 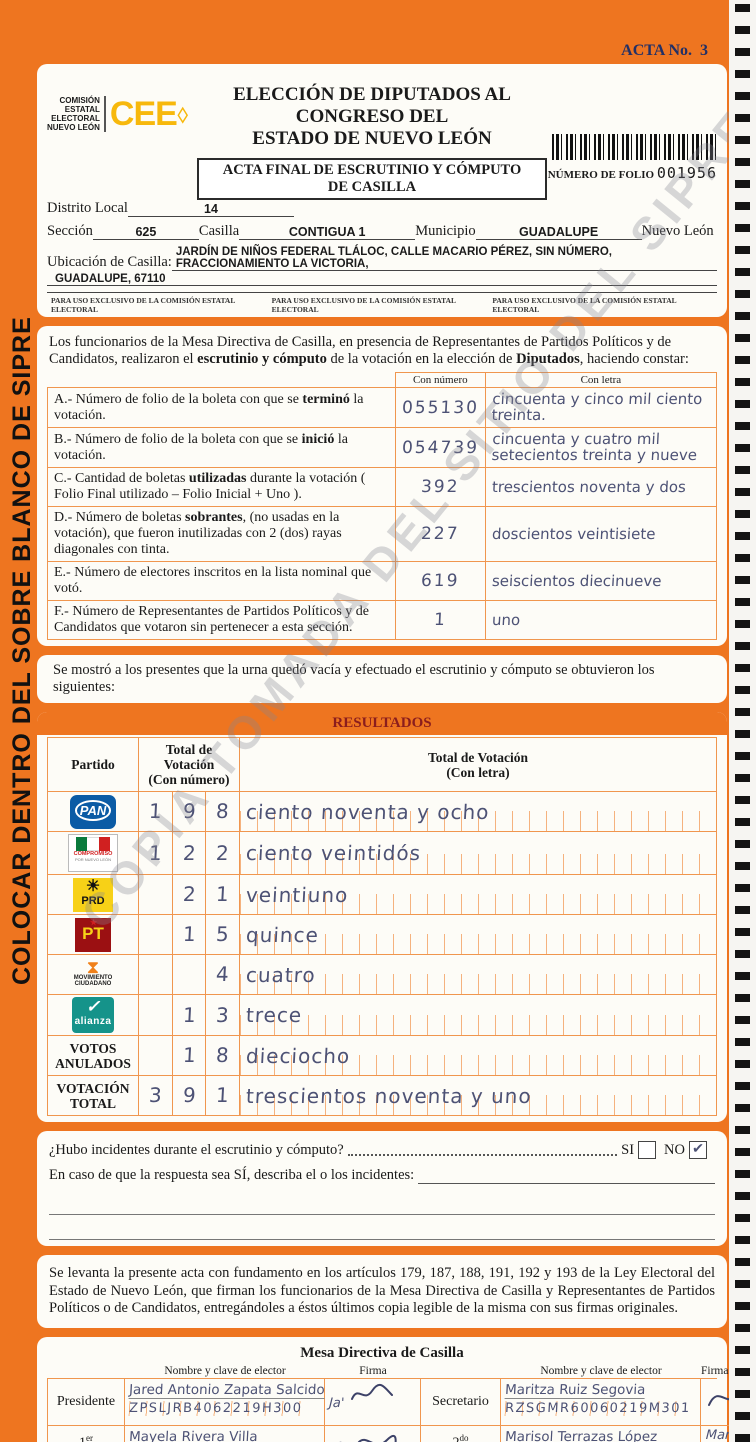 What do you see at coordinates (598, 1408) in the screenshot?
I see `secretario-clave: RZSGMR60060219M301` at bounding box center [598, 1408].